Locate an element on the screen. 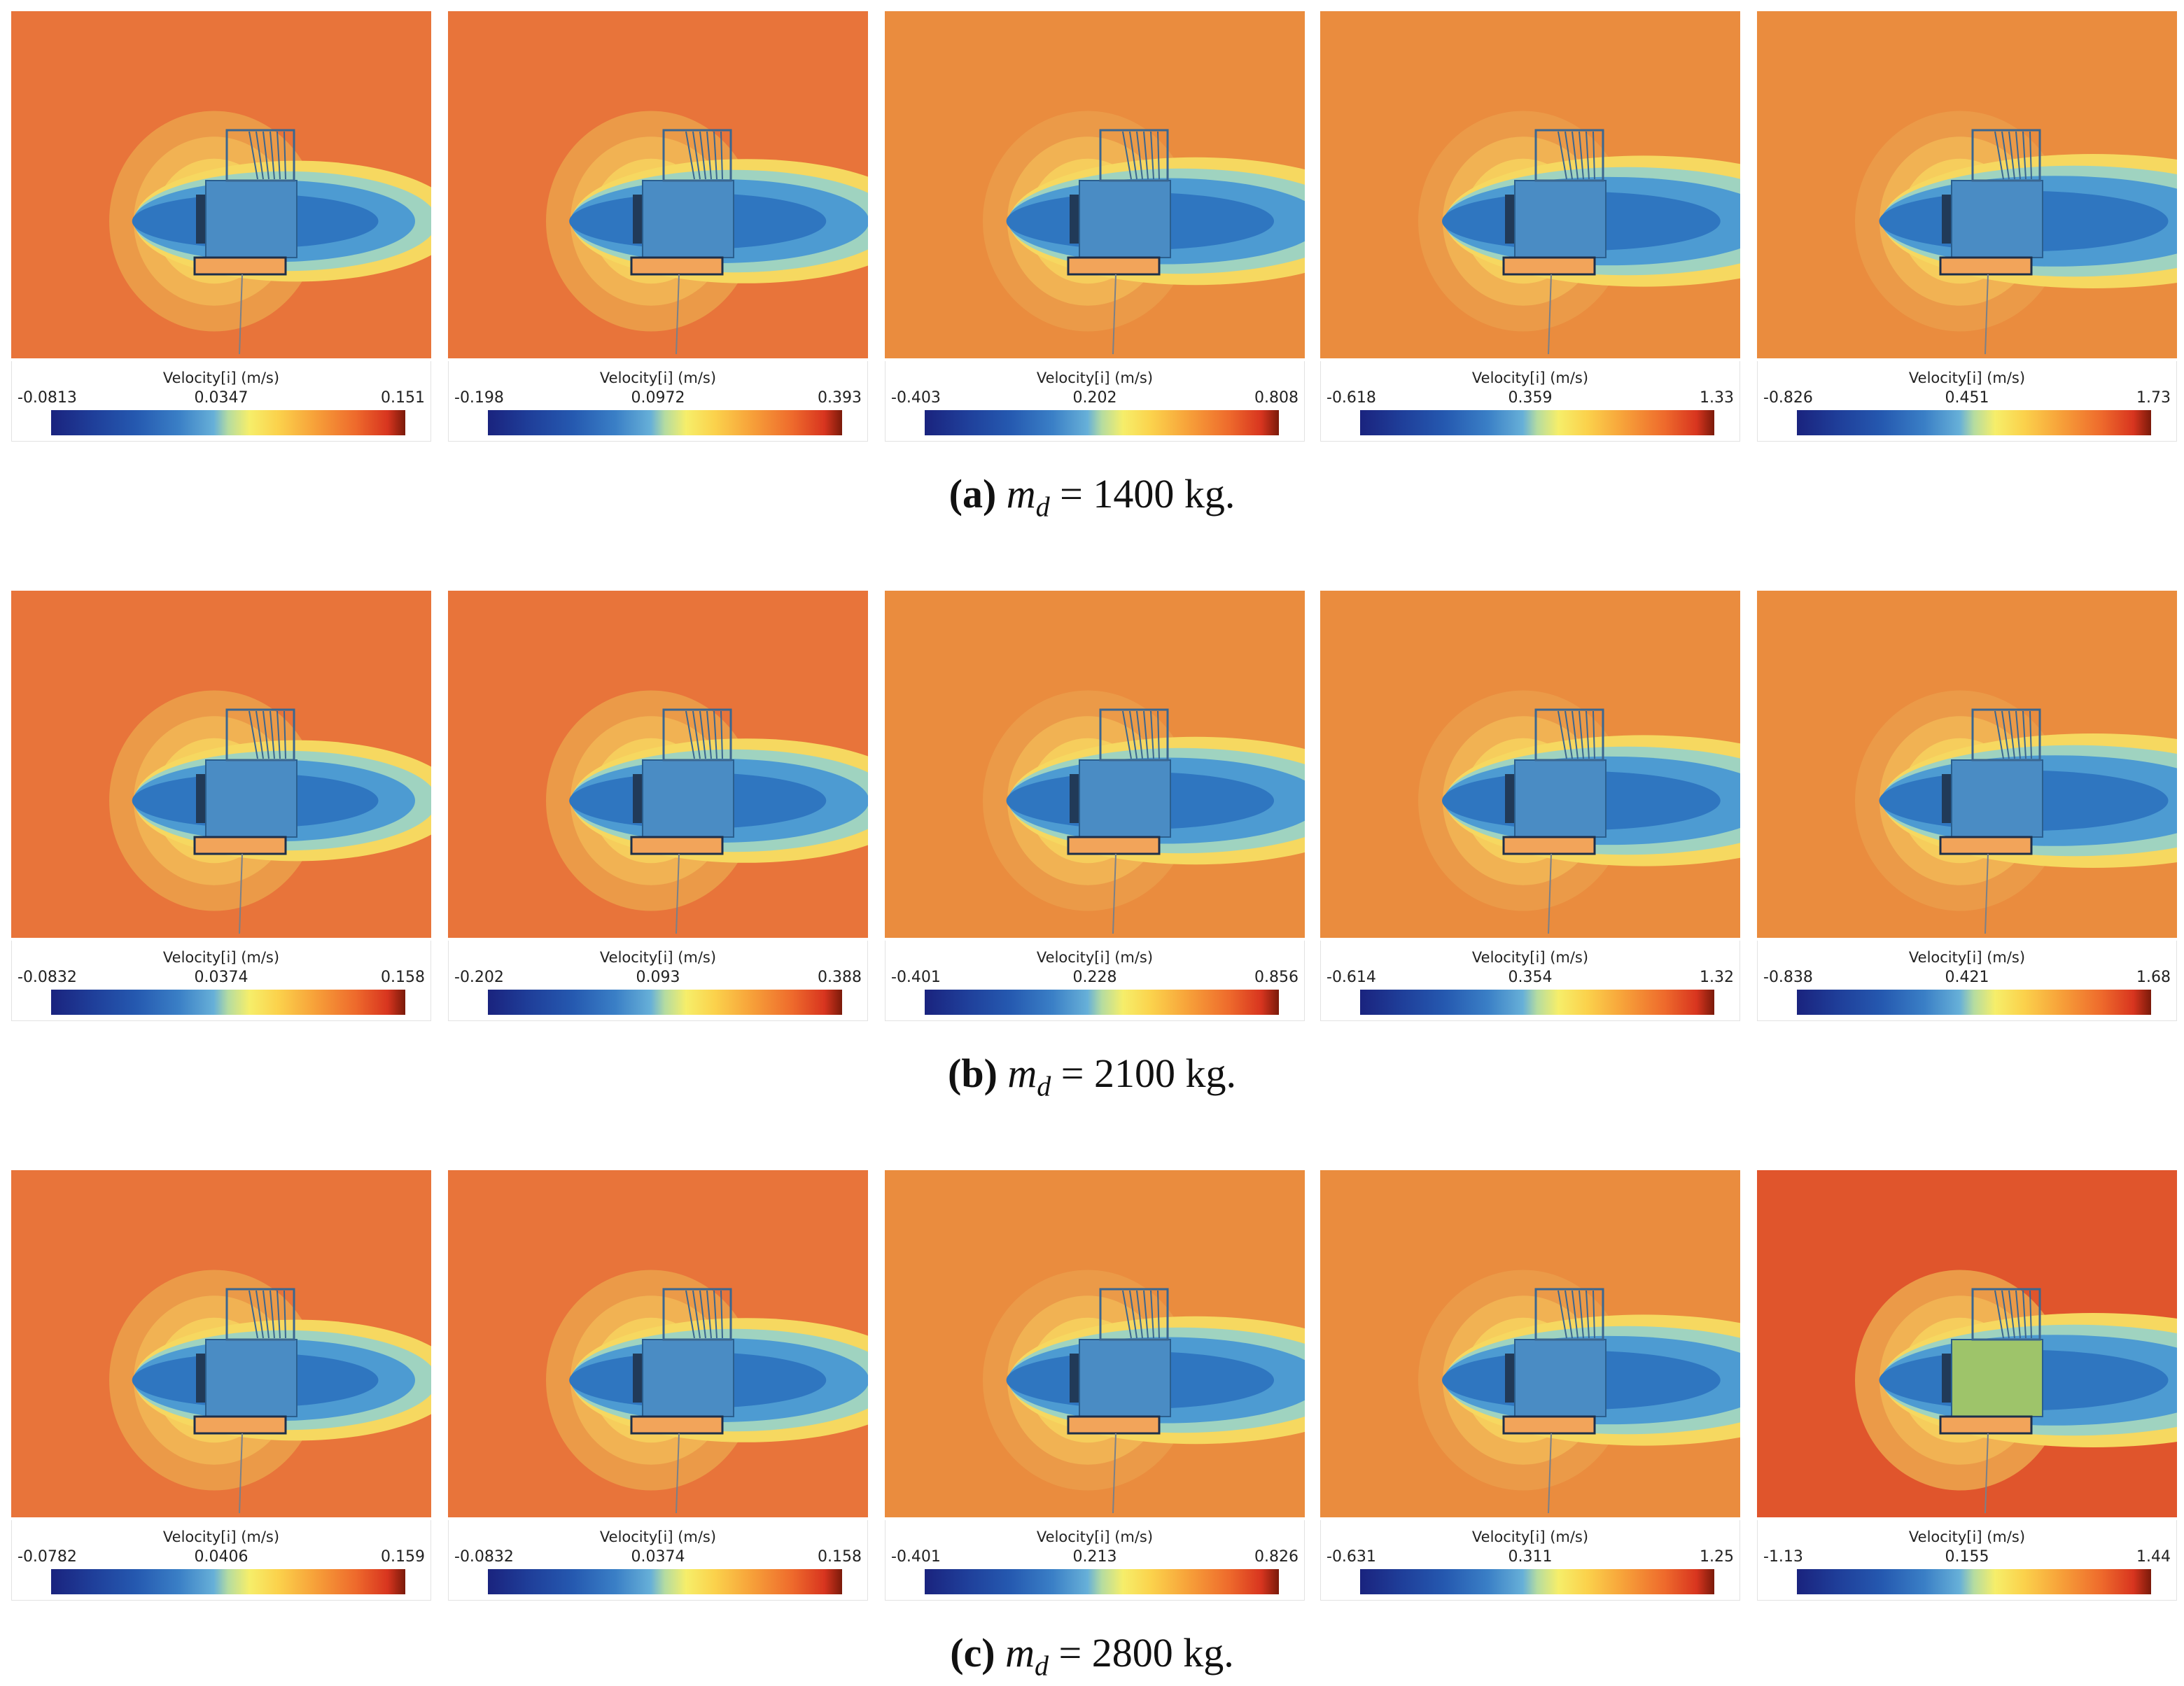 The width and height of the screenshot is (2184, 1686). caption-text: = 2100 kg. is located at coordinates (1148, 1073).